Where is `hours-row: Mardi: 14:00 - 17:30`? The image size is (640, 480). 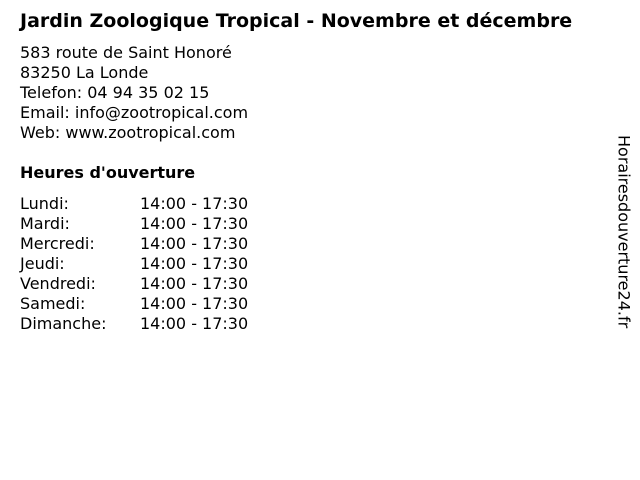 hours-row: Mardi: 14:00 - 17:30 is located at coordinates (134, 224).